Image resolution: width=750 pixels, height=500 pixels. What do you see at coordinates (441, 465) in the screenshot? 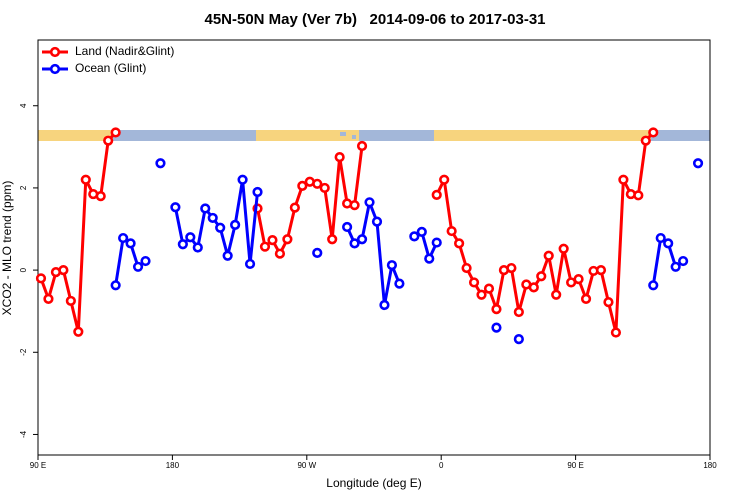
I see `x-tick-label: 0` at bounding box center [441, 465].